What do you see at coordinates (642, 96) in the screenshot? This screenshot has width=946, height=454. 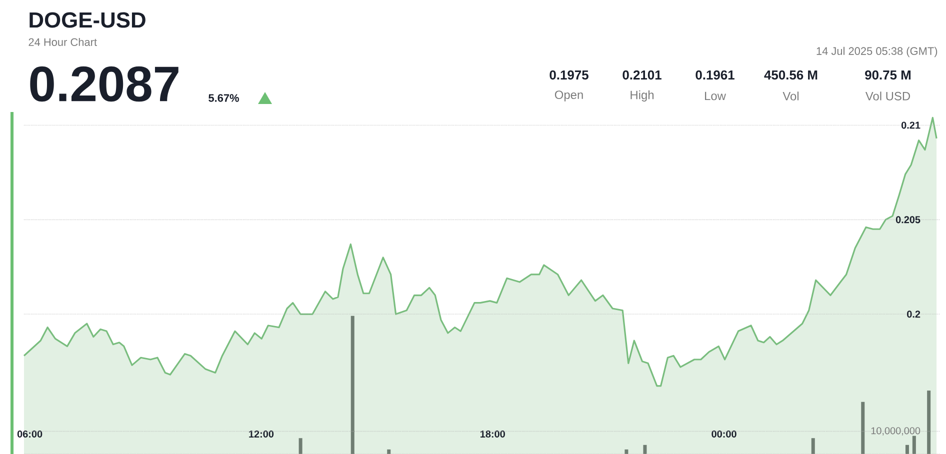 I see `text: High` at bounding box center [642, 96].